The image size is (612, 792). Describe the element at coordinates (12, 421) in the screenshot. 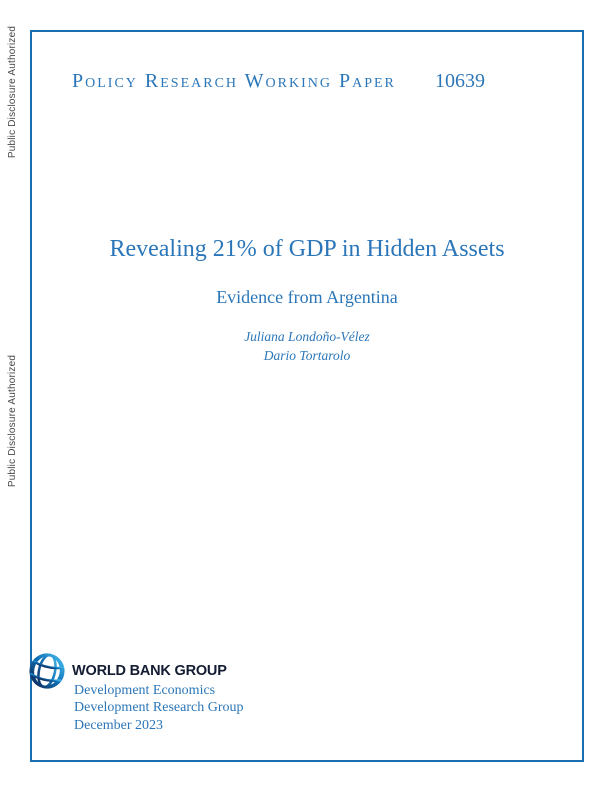

I see `public-disclosure-label-bottom: Public Disclosure Authorized` at that location.